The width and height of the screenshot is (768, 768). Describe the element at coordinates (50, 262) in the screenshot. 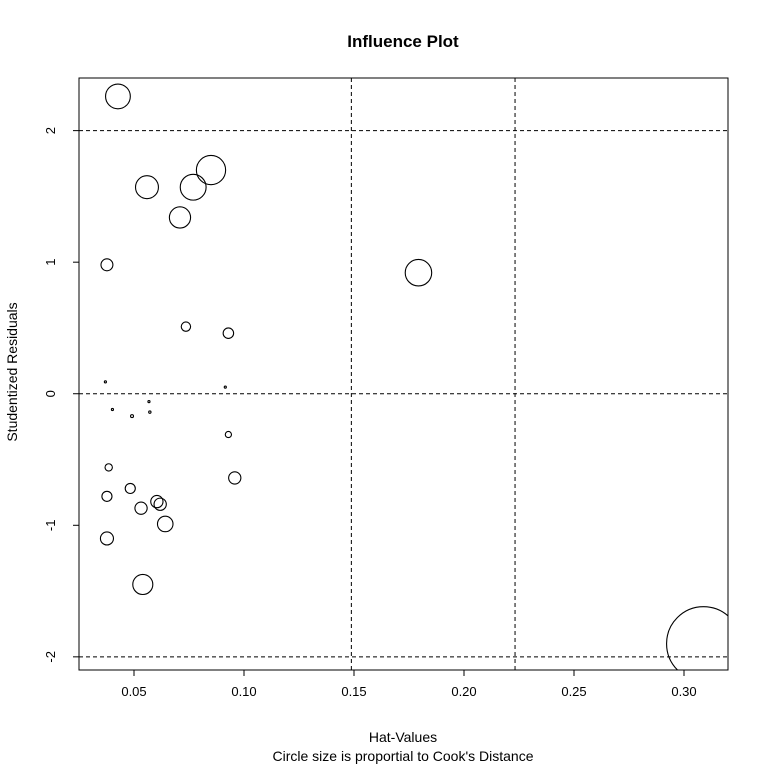

I see `y-tick-label-3: 1` at that location.